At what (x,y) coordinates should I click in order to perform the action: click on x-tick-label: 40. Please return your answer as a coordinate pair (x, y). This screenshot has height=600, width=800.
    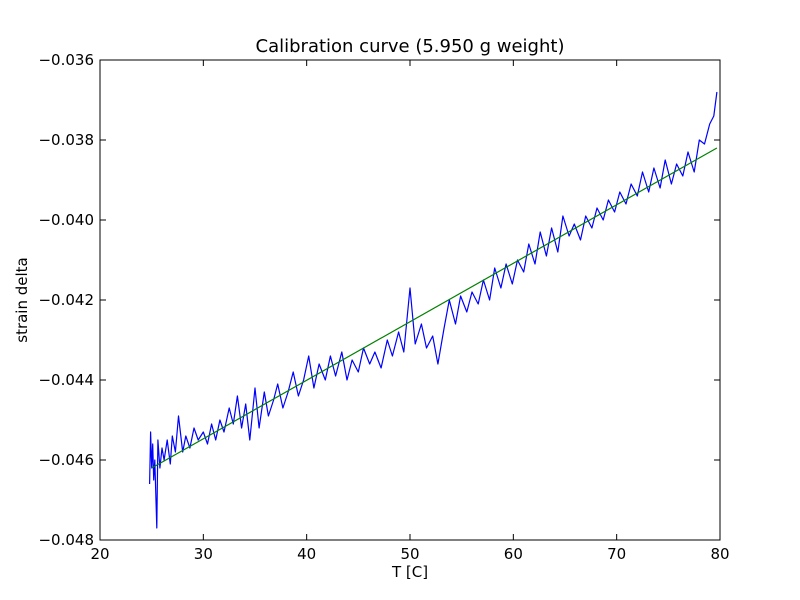
    Looking at the image, I should click on (306, 554).